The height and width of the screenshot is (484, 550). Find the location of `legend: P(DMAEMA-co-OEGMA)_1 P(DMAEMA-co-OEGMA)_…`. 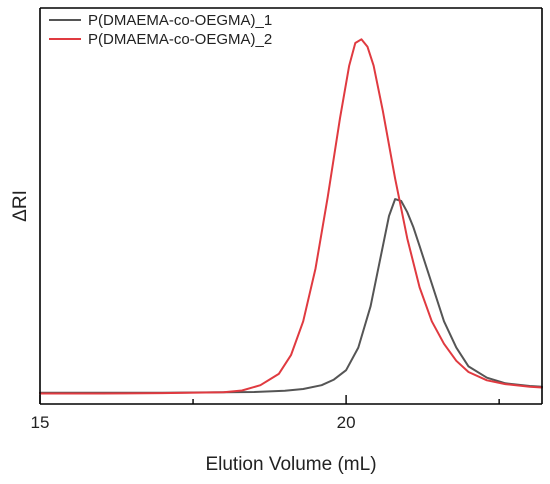

legend: P(DMAEMA-co-OEGMA)_1 P(DMAEMA-co-OEGMA)_… is located at coordinates (160, 30).